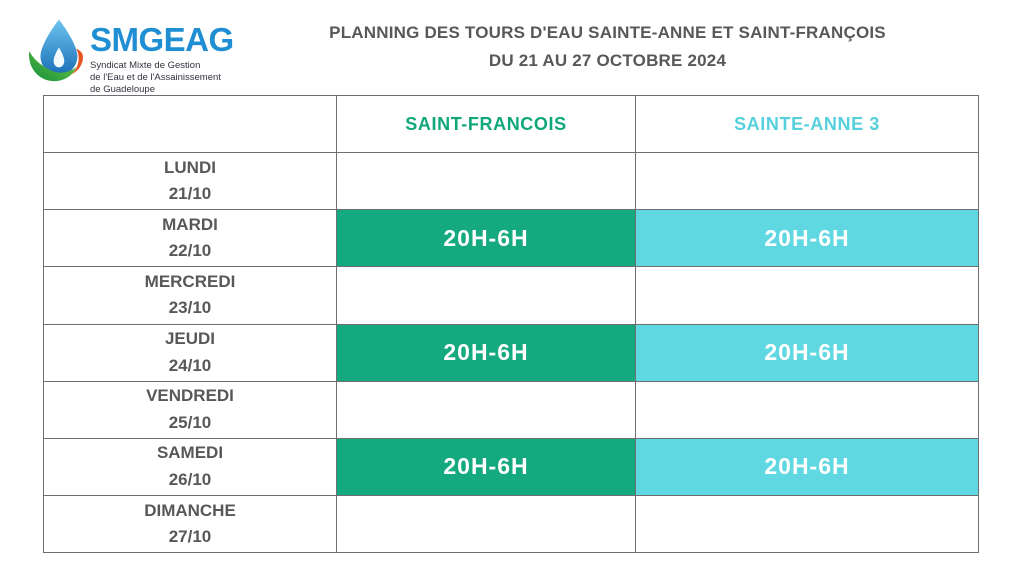  Describe the element at coordinates (190, 194) in the screenshot. I see `day-date: 21/10` at that location.